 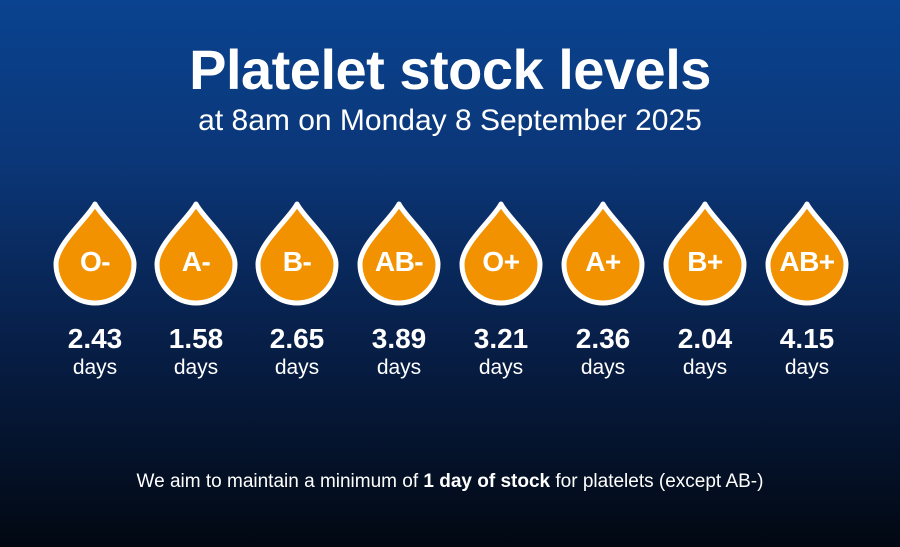 I want to click on drop-a-positive: A+ 2.36 days, so click(x=603, y=295).